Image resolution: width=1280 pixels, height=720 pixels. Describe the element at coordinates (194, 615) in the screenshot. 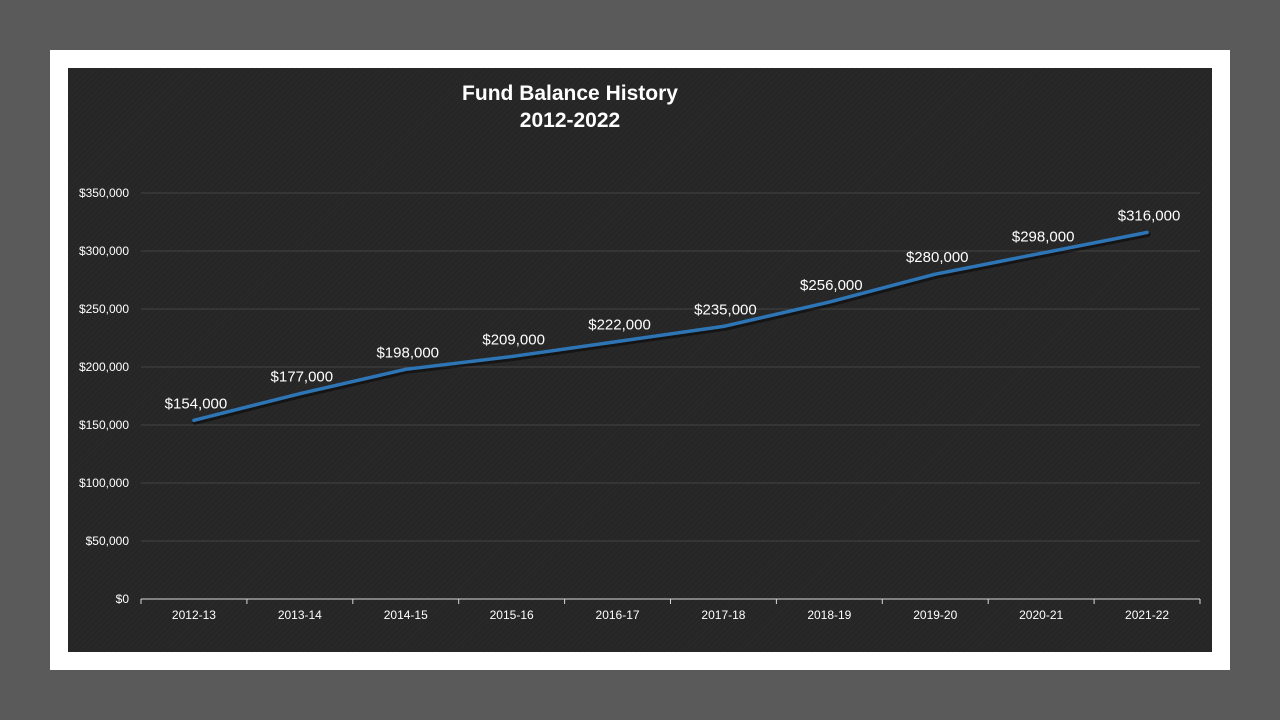

I see `x-tick-label: 2012-13` at that location.